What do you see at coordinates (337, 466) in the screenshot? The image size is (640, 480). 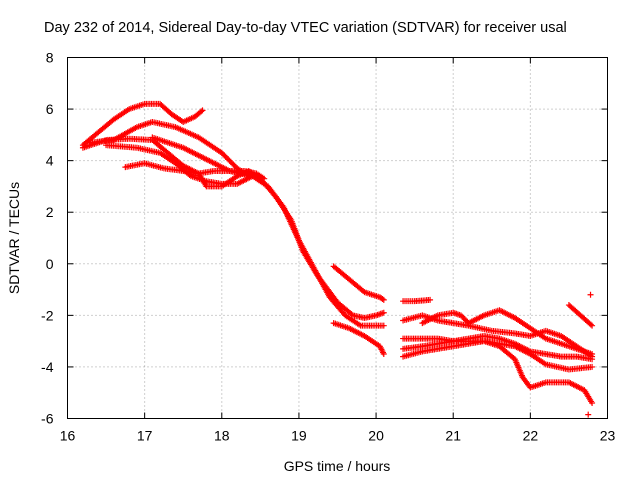 I see `x-axis-label: GPS time / hours` at bounding box center [337, 466].